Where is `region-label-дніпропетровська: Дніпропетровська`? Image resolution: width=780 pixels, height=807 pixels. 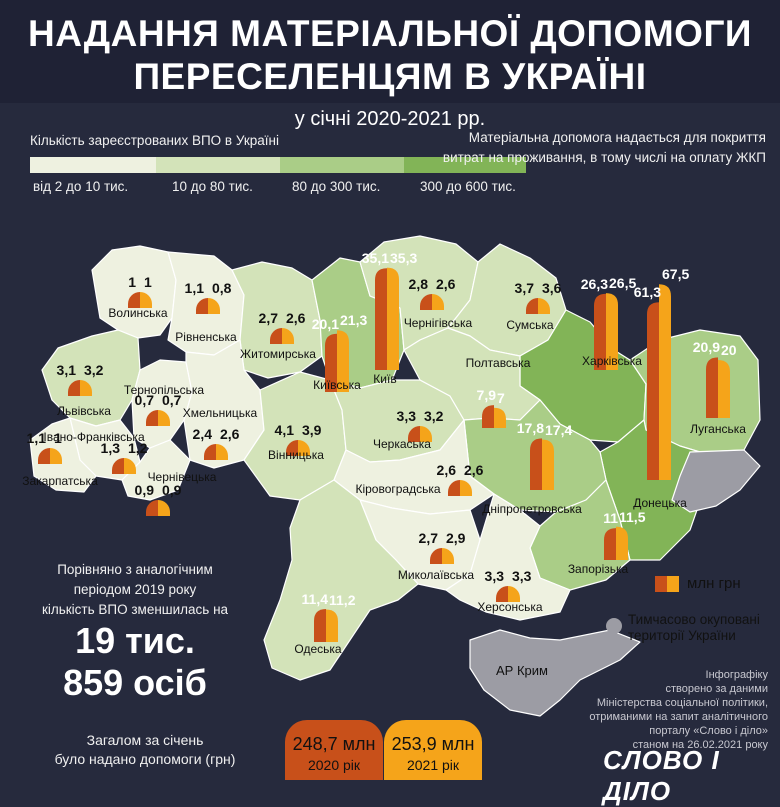 region-label-дніпропетровська: Дніпропетровська is located at coordinates (532, 509).